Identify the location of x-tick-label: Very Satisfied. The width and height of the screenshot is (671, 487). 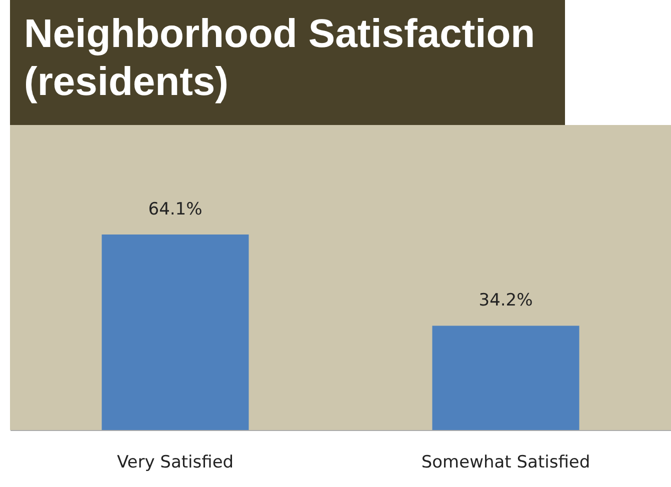
(175, 462).